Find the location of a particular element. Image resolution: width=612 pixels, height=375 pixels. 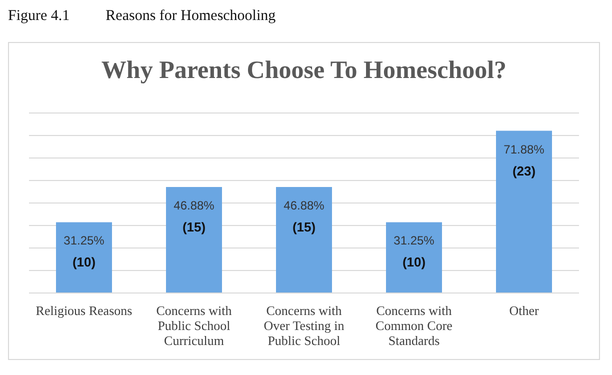

caption: Figure 4.1 is located at coordinates (39, 16).